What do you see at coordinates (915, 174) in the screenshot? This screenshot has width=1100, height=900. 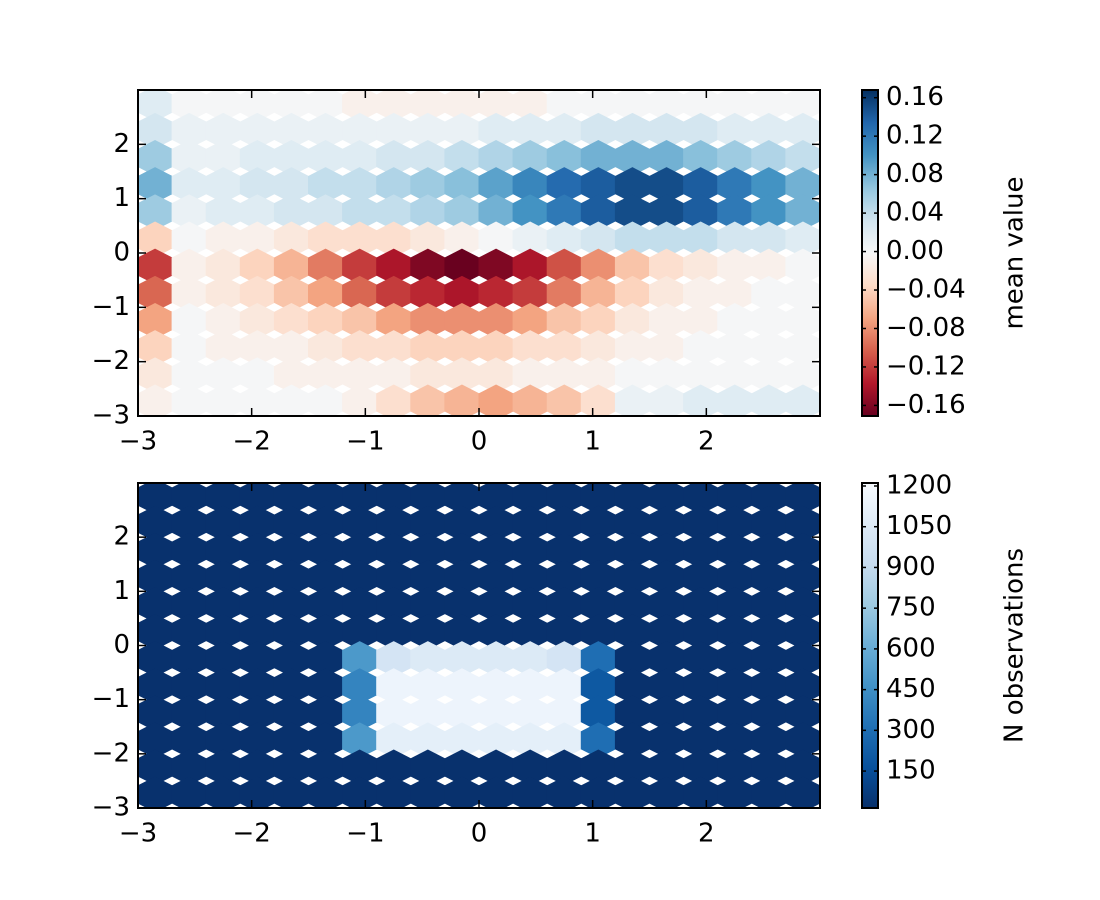 I see `colorbar-tick-label: 0.08` at bounding box center [915, 174].